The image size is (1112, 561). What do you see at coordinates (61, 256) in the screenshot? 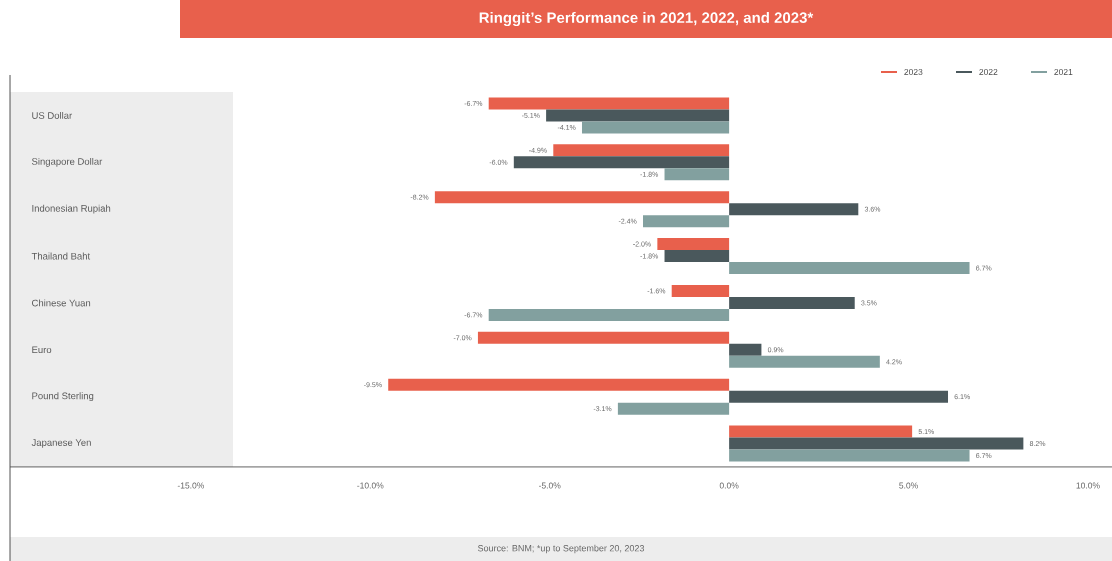
I see `y-tick-label: Thailand Baht` at bounding box center [61, 256].